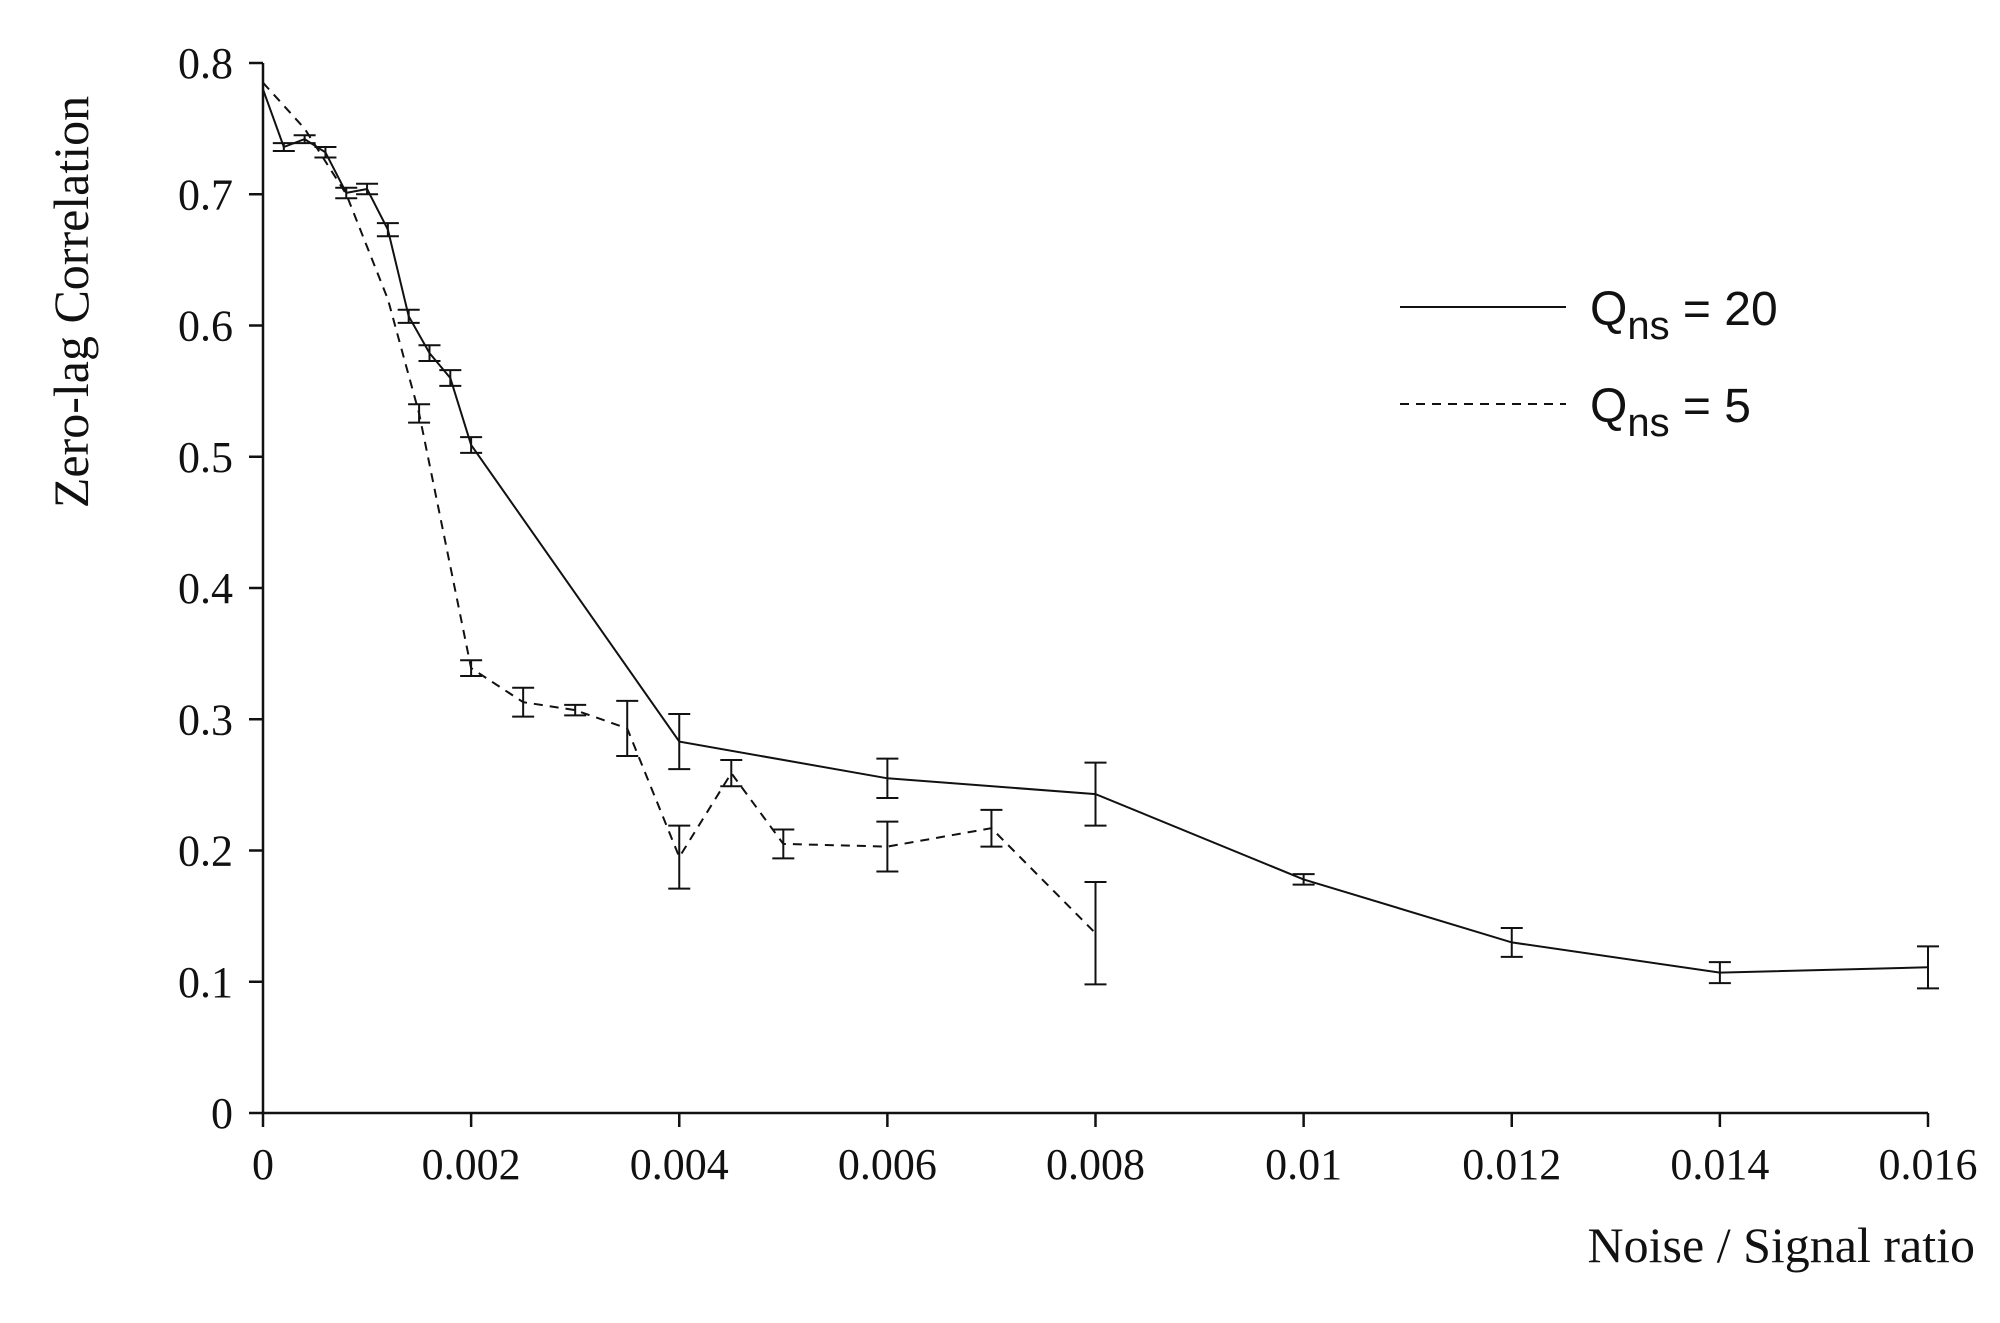  Describe the element at coordinates (1608, 406) in the screenshot. I see `legend-label-qns-5-main: Q` at that location.